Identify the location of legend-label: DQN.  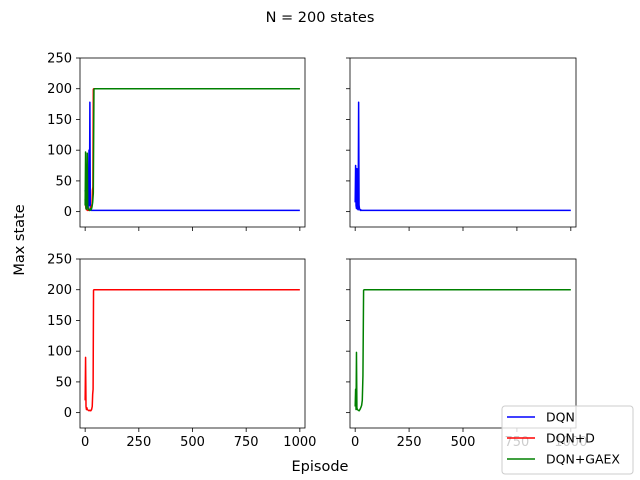
(560, 417).